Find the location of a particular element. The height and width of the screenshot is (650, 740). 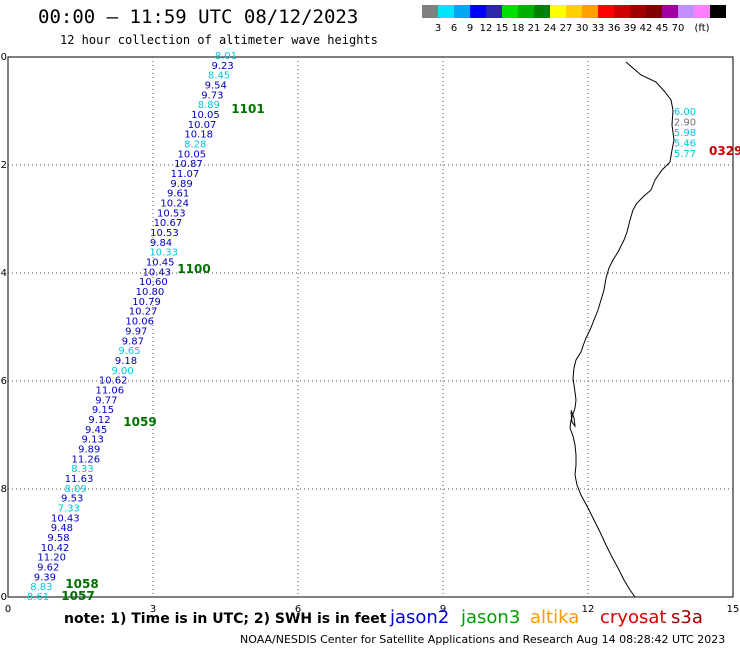

coastline is located at coordinates (622, 329).